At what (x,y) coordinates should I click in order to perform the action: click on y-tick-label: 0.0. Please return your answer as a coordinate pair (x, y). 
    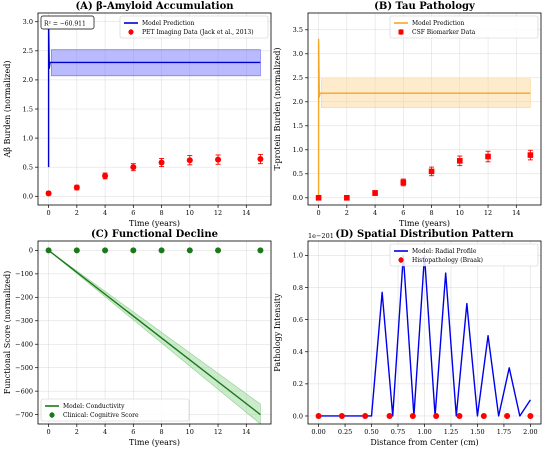
    Looking at the image, I should click on (298, 416).